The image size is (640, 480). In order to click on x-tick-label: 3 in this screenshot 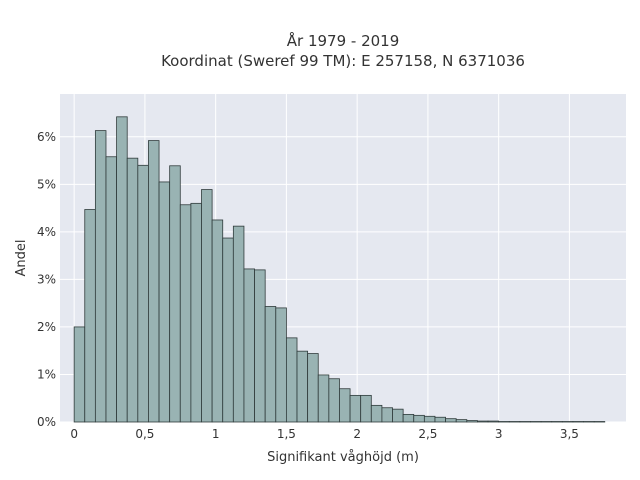, I will do `click(499, 434)`.